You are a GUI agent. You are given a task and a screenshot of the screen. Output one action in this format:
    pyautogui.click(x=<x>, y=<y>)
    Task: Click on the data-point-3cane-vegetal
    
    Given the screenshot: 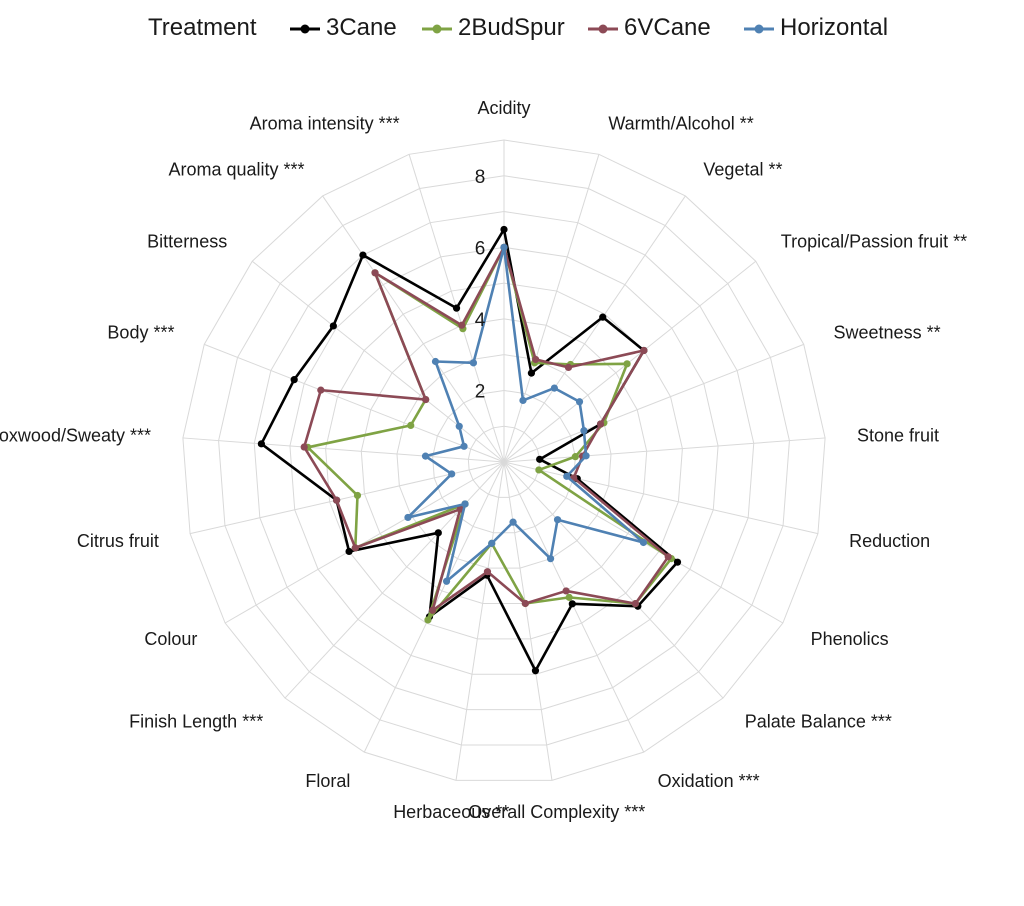 What is the action you would take?
    pyautogui.click(x=603, y=317)
    